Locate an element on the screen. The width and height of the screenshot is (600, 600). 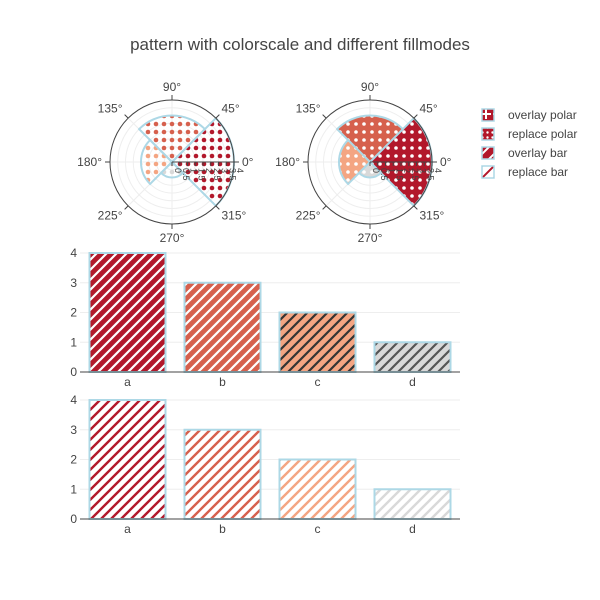
legend-label: replace bar is located at coordinates (538, 172).